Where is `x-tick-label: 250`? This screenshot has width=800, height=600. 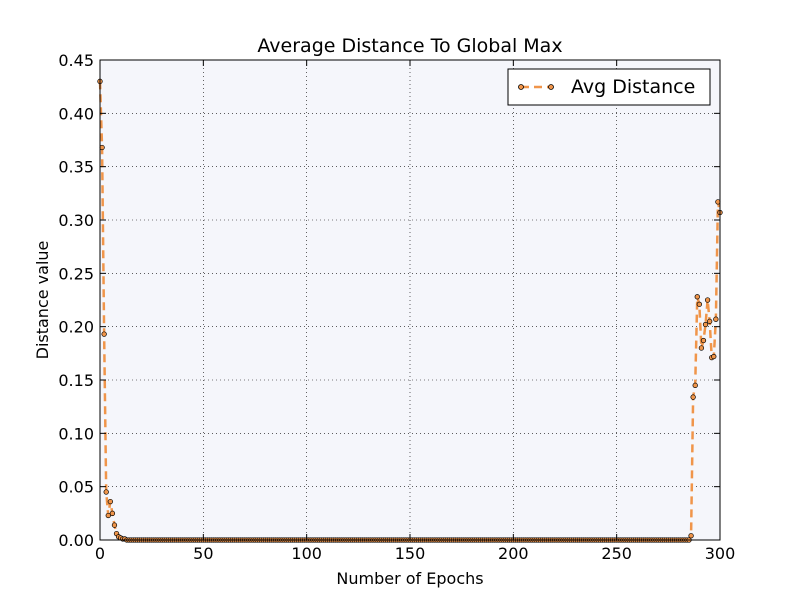 x-tick-label: 250 is located at coordinates (616, 553).